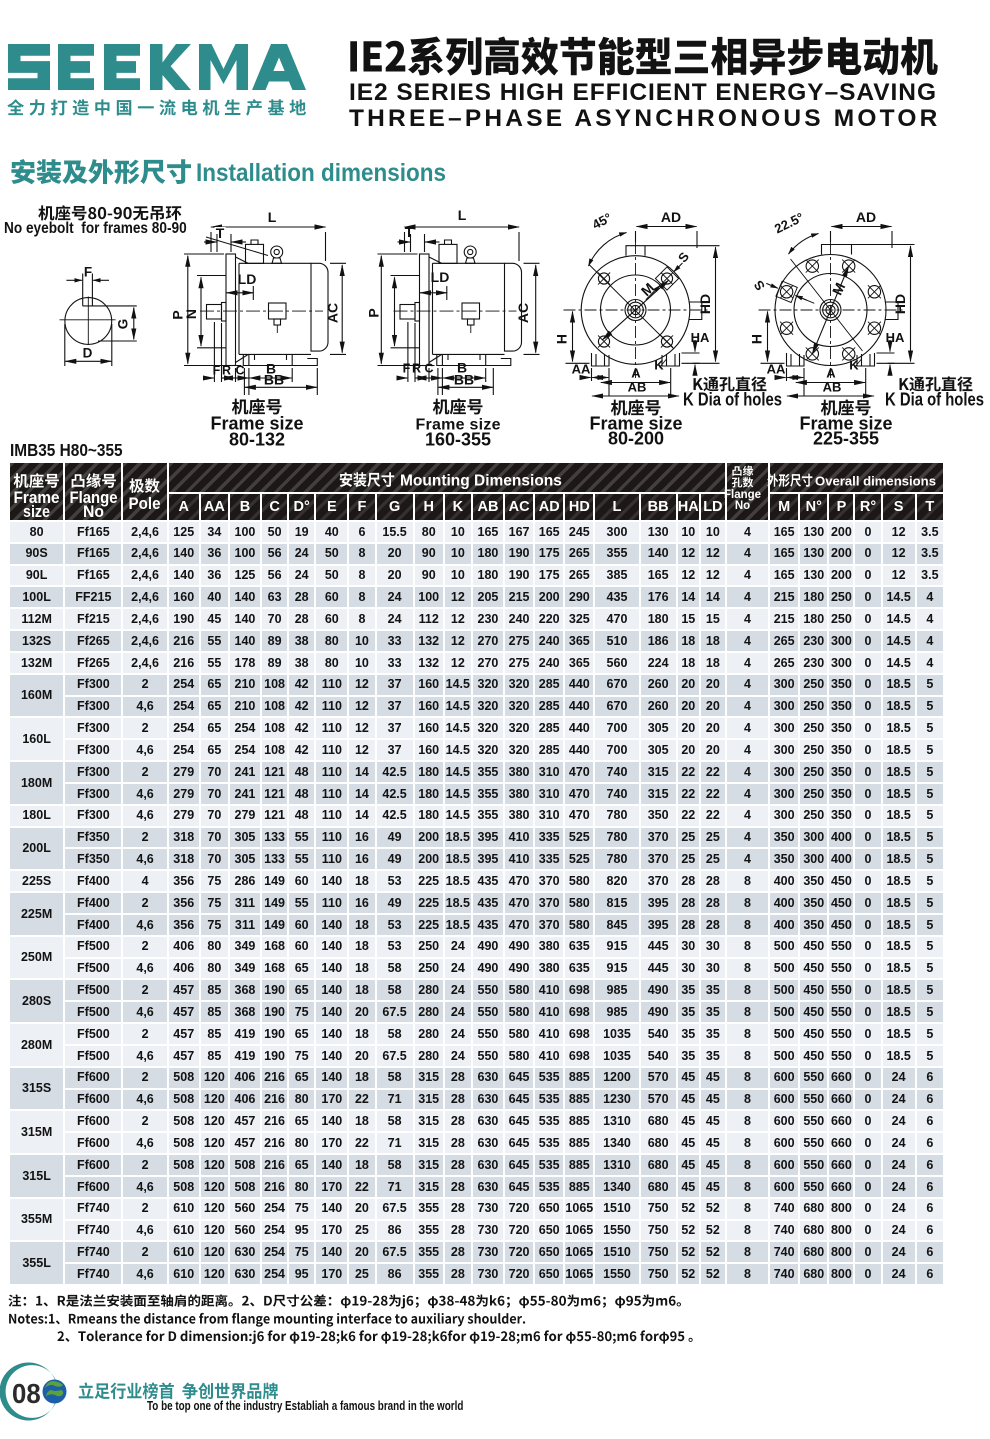 This screenshot has height=1439, width=990. Describe the element at coordinates (123, 324) in the screenshot. I see `svg-text: G` at that location.